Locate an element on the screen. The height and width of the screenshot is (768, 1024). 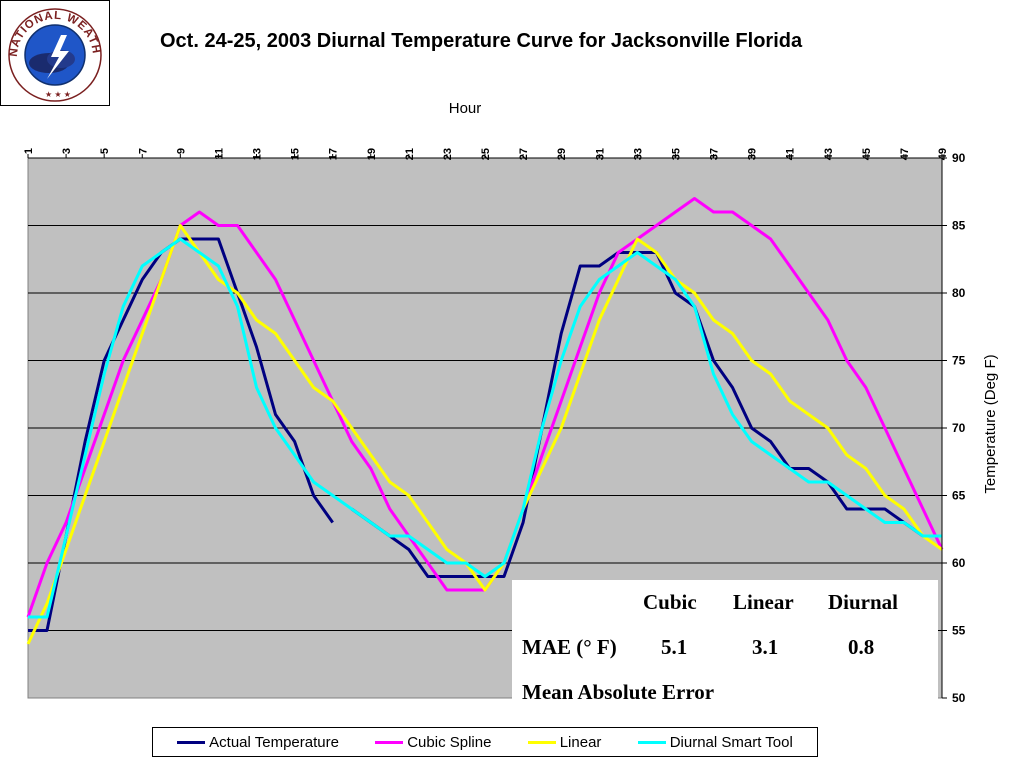
x-tick-label: 43 is located at coordinates (829, 154).